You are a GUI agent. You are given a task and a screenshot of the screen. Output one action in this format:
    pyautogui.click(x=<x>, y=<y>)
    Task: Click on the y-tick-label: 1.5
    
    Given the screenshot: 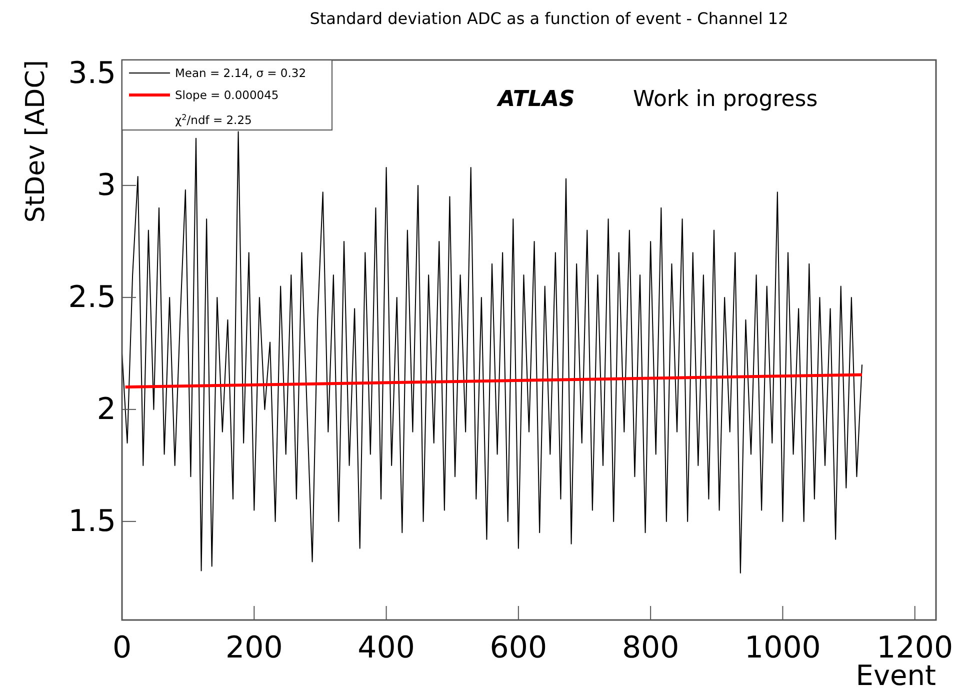 What is the action you would take?
    pyautogui.click(x=92, y=522)
    